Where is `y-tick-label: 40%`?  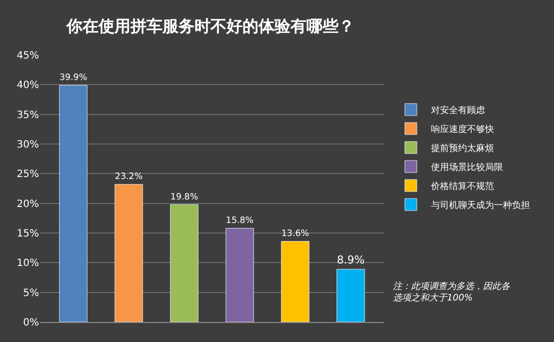
y-tick-label: 40% is located at coordinates (27, 86).